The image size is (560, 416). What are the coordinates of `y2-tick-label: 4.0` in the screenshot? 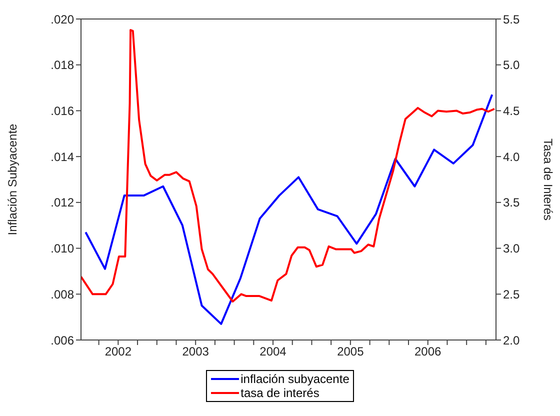 It's located at (511, 157).